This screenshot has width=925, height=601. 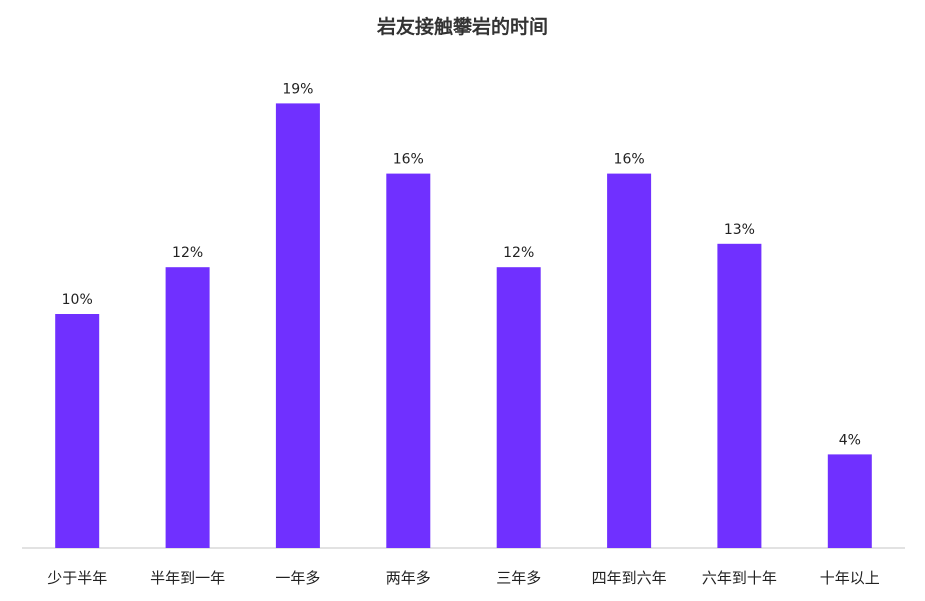 I want to click on chart-title: 岩友接触攀岩的时间, so click(x=462, y=26).